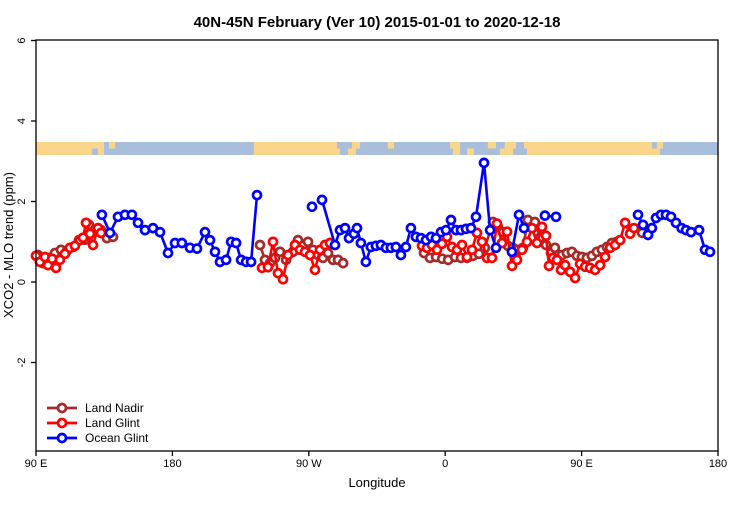  What do you see at coordinates (95, 408) in the screenshot?
I see `legend-item-land-nadir: Land Nadir` at bounding box center [95, 408].